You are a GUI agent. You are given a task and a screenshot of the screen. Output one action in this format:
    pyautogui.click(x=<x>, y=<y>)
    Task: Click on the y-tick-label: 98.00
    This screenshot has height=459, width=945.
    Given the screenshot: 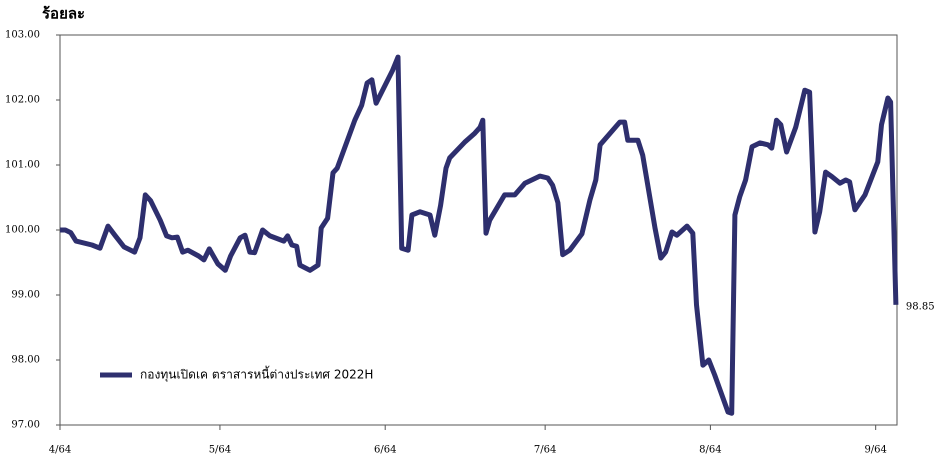 What is the action you would take?
    pyautogui.click(x=25, y=360)
    